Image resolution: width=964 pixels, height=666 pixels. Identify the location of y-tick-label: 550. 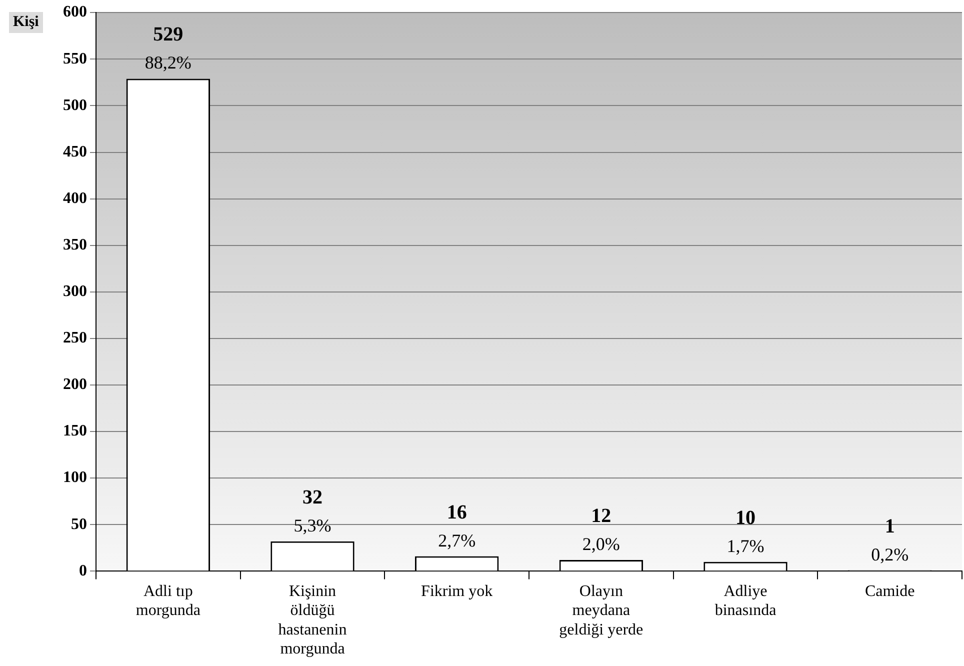
(75, 59).